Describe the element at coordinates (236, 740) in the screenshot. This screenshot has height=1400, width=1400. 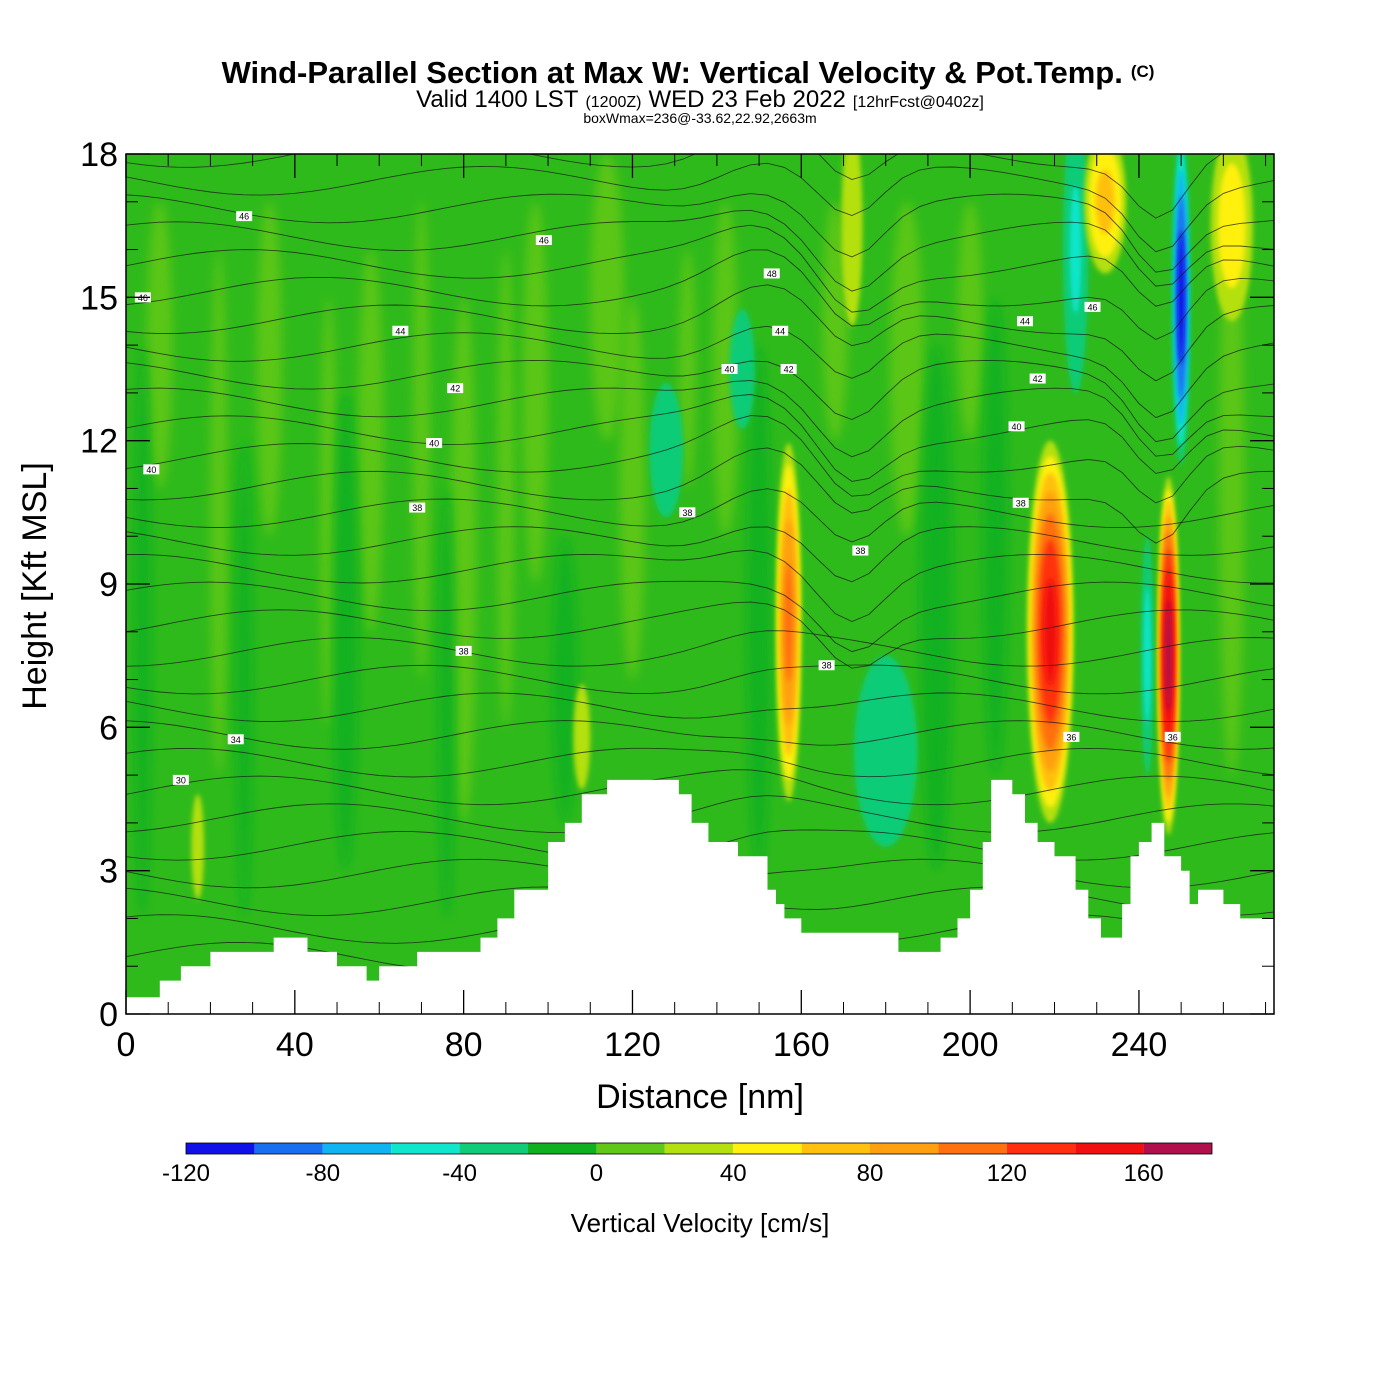
I see `theta-label: 34` at that location.